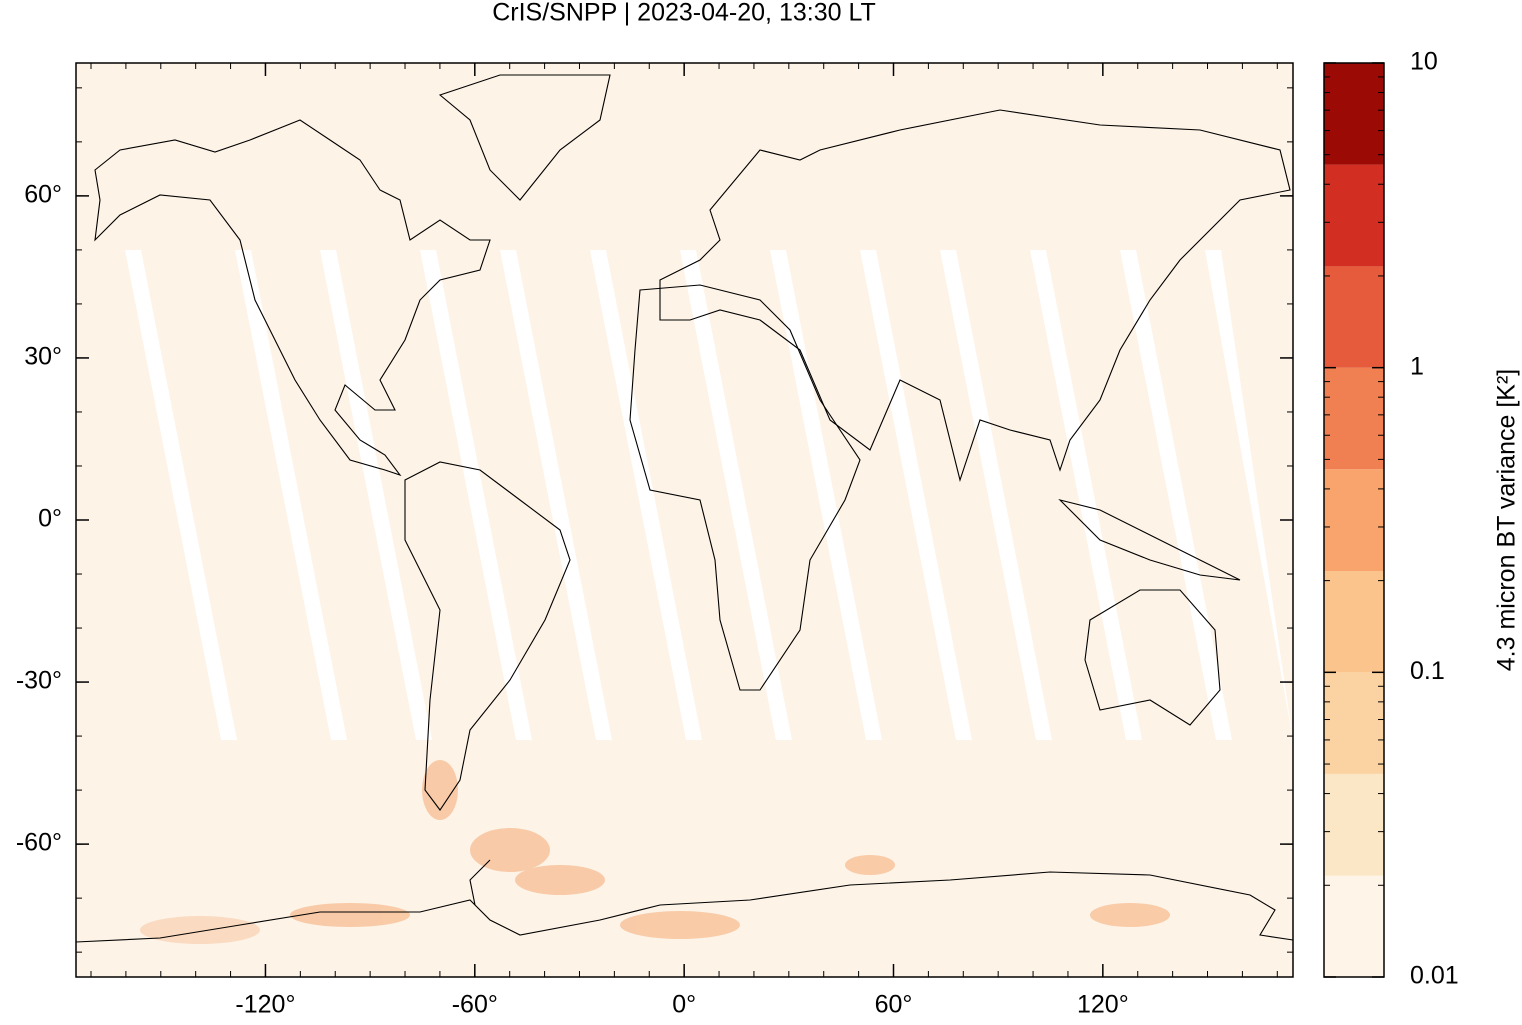  I want to click on x-tick-label: -60°, so click(475, 1005).